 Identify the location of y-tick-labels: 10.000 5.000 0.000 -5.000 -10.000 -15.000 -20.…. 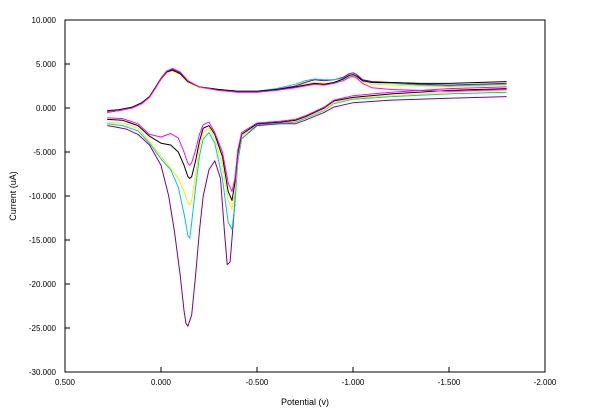
(43, 196).